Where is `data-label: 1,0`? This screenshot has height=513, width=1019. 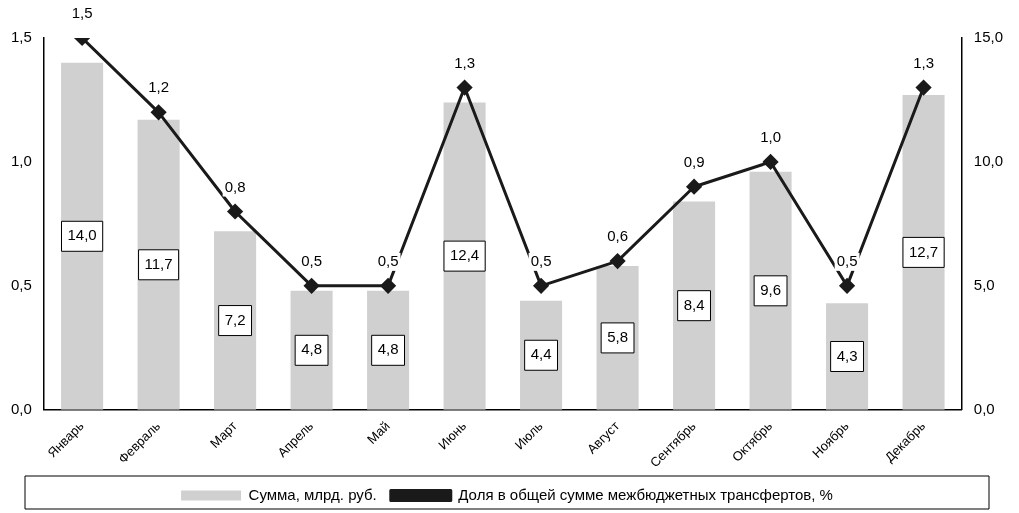 data-label: 1,0 is located at coordinates (770, 137).